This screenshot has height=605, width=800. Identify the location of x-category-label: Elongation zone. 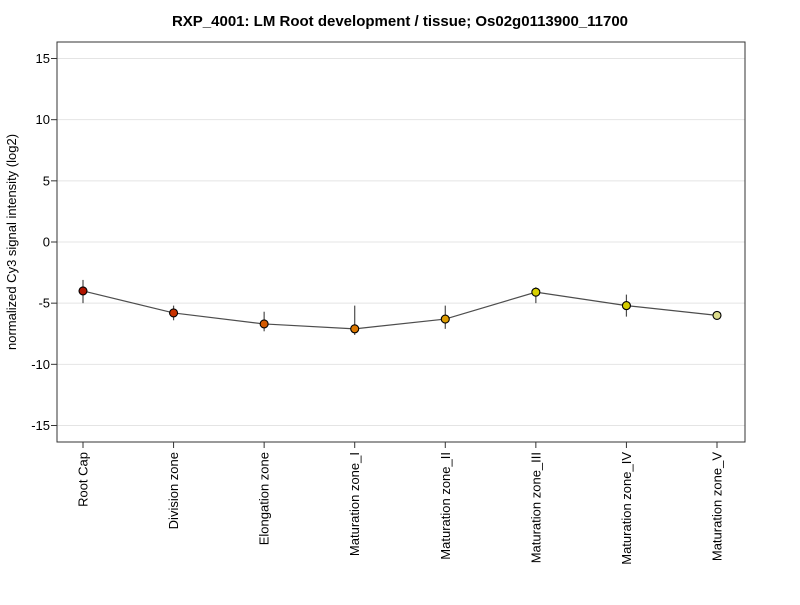
(264, 498).